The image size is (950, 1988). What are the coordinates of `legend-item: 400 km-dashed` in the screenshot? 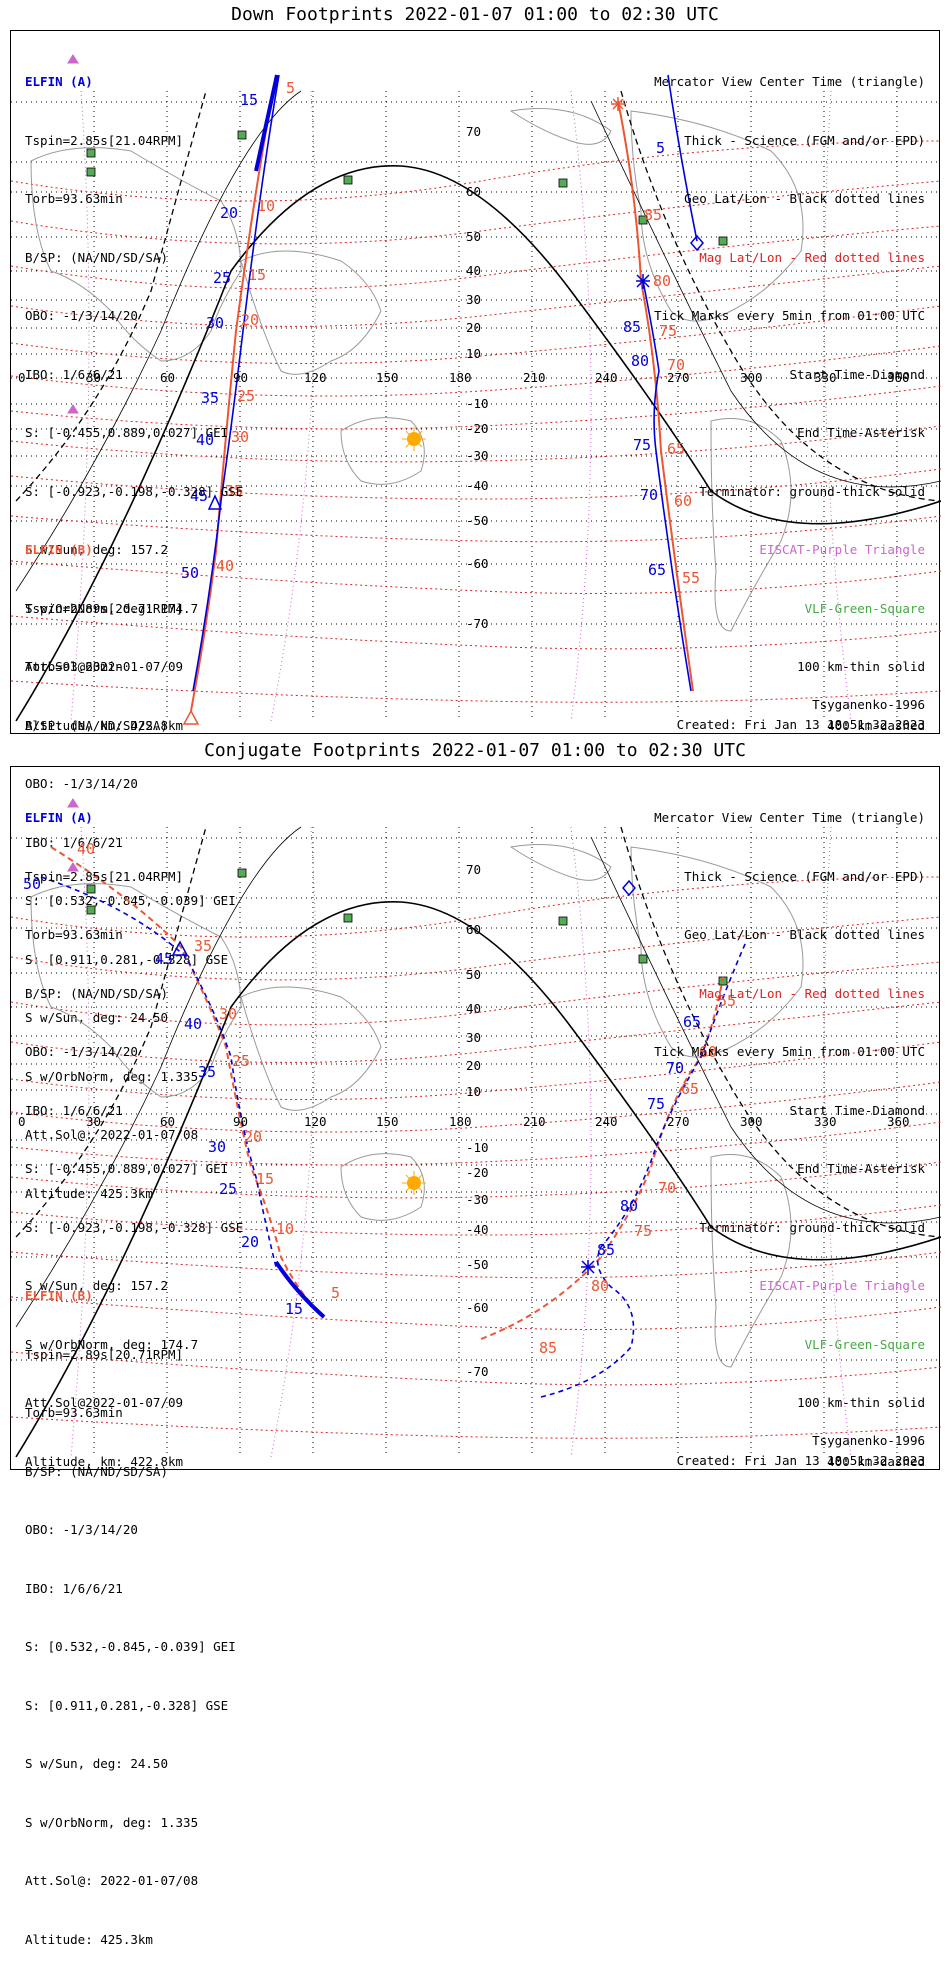 It's located at (876, 725).